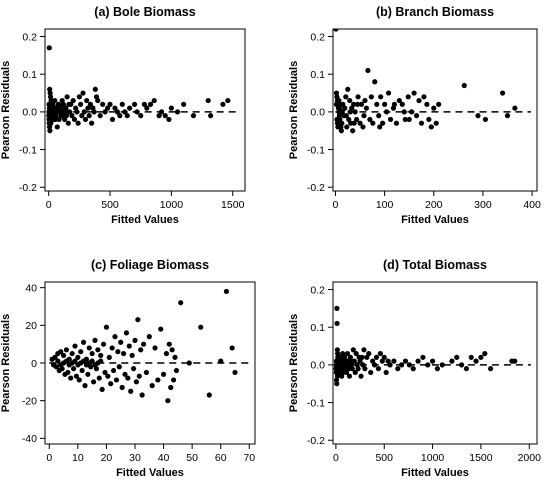  I want to click on x-tick-label: 300, so click(483, 205).